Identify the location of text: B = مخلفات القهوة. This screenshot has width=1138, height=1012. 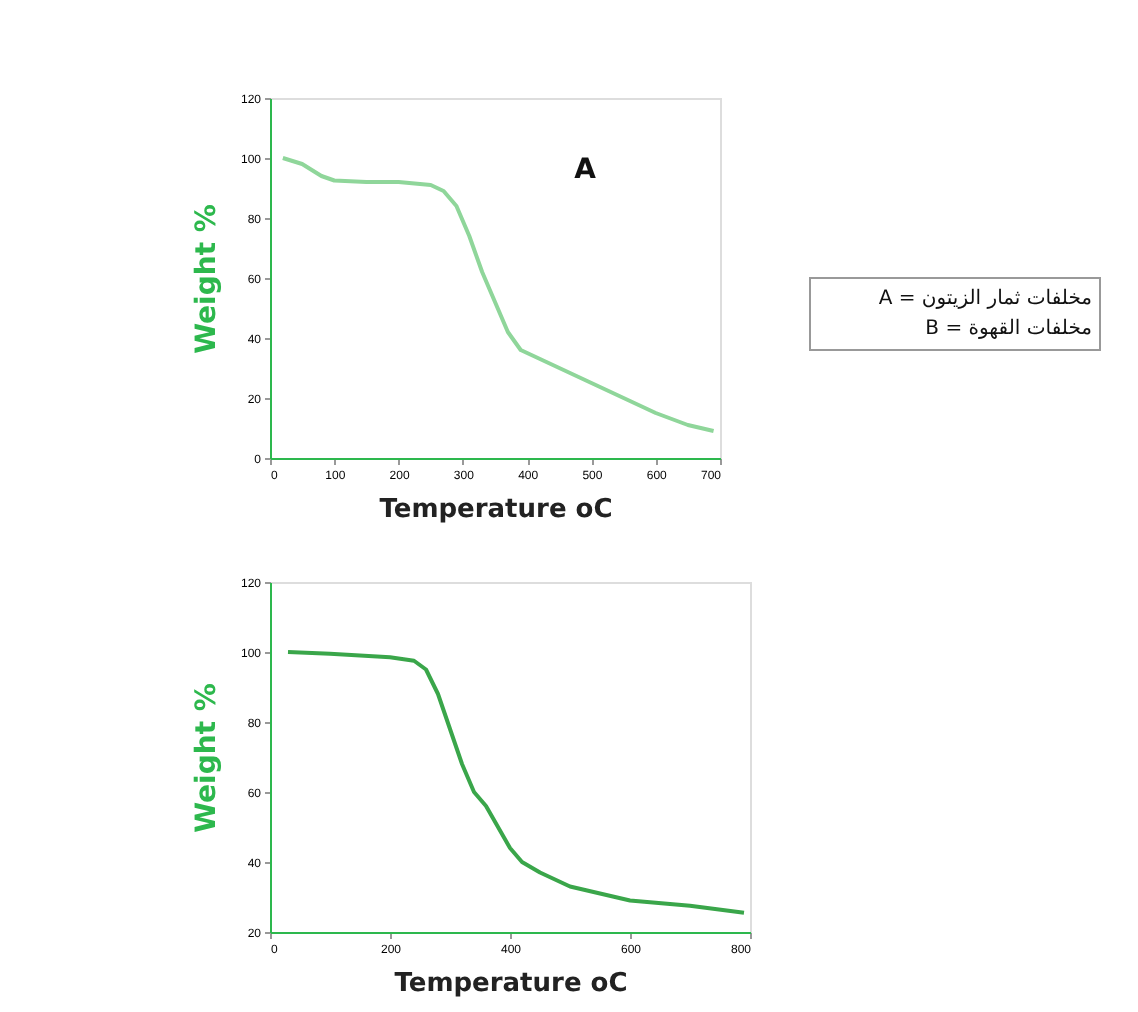
(1008, 329).